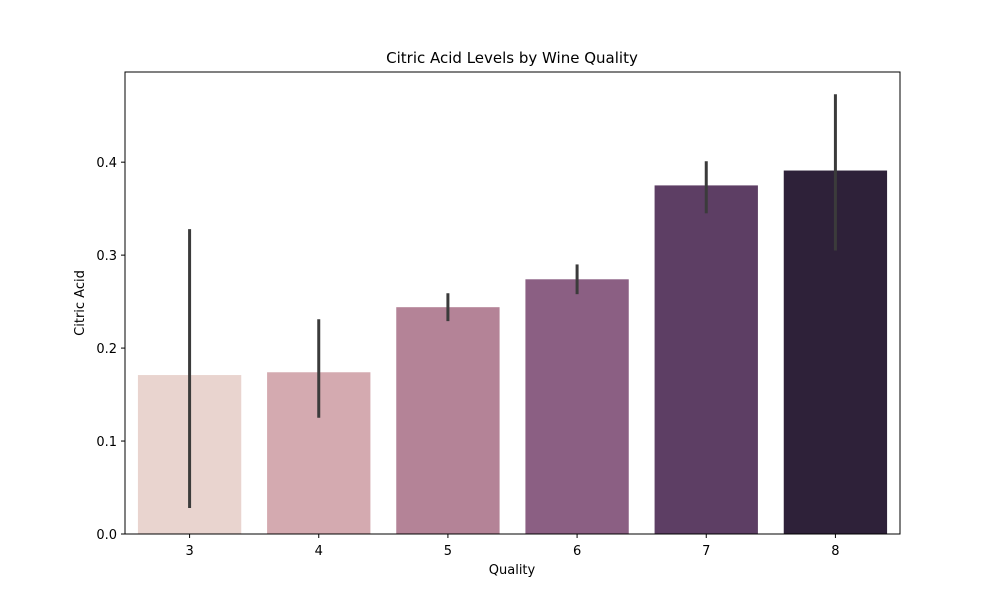  What do you see at coordinates (80, 303) in the screenshot?
I see `y-axis-label: Citric Acid` at bounding box center [80, 303].